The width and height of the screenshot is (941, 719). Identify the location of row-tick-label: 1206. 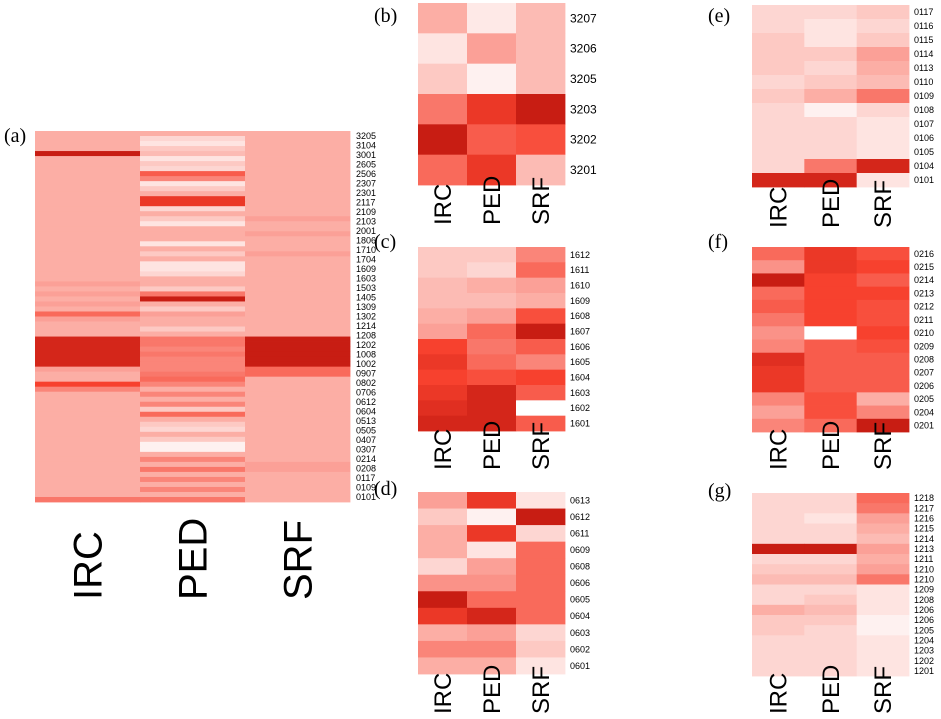
(924, 620).